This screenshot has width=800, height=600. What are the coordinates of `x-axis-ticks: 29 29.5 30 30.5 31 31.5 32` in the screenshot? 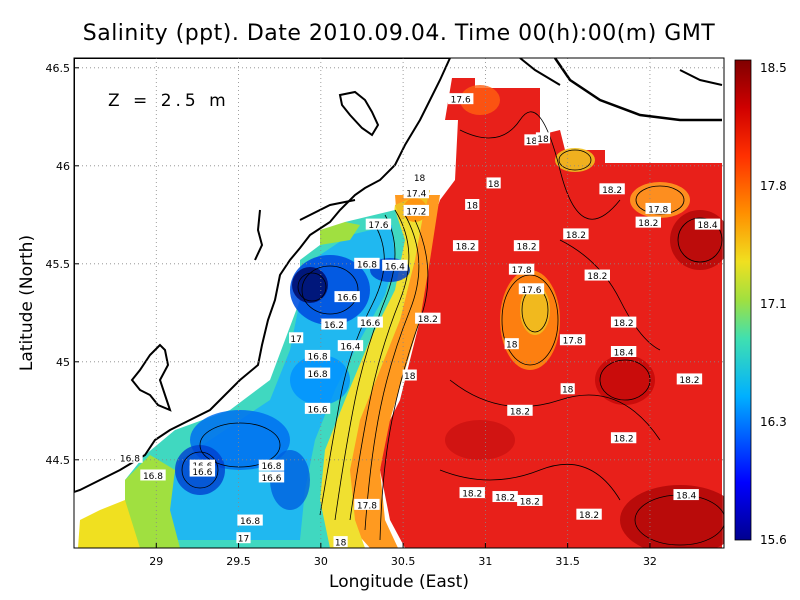 It's located at (403, 555).